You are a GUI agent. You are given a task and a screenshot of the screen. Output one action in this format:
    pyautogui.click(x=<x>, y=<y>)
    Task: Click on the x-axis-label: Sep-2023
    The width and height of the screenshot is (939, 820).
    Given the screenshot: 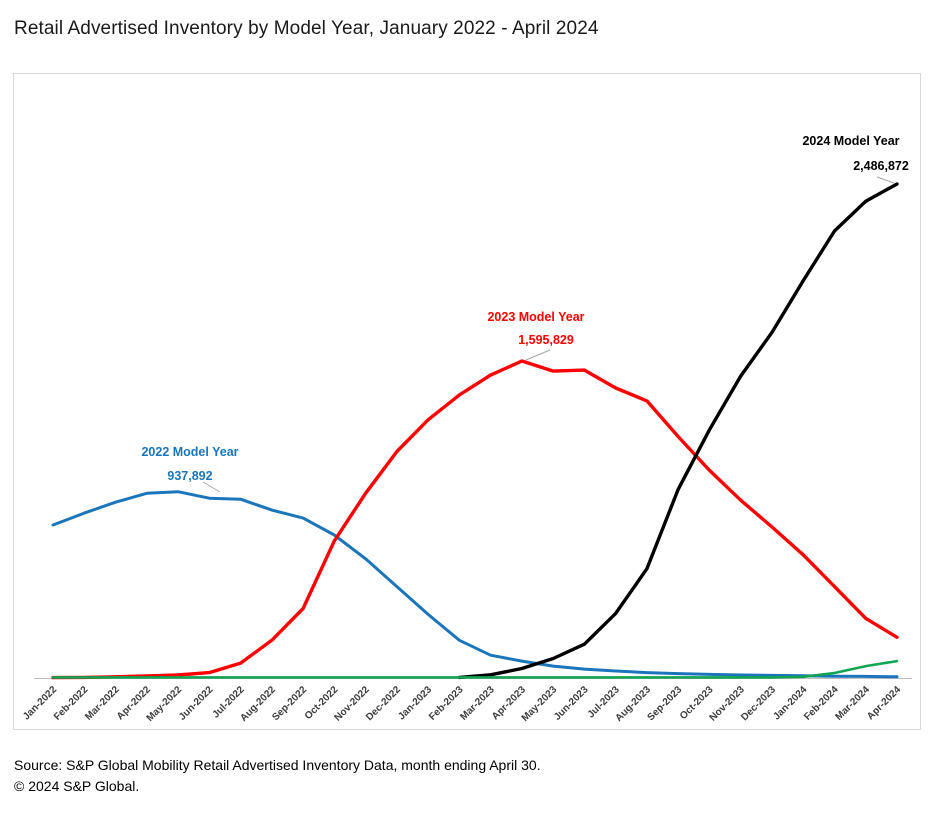 What is the action you would take?
    pyautogui.click(x=664, y=703)
    